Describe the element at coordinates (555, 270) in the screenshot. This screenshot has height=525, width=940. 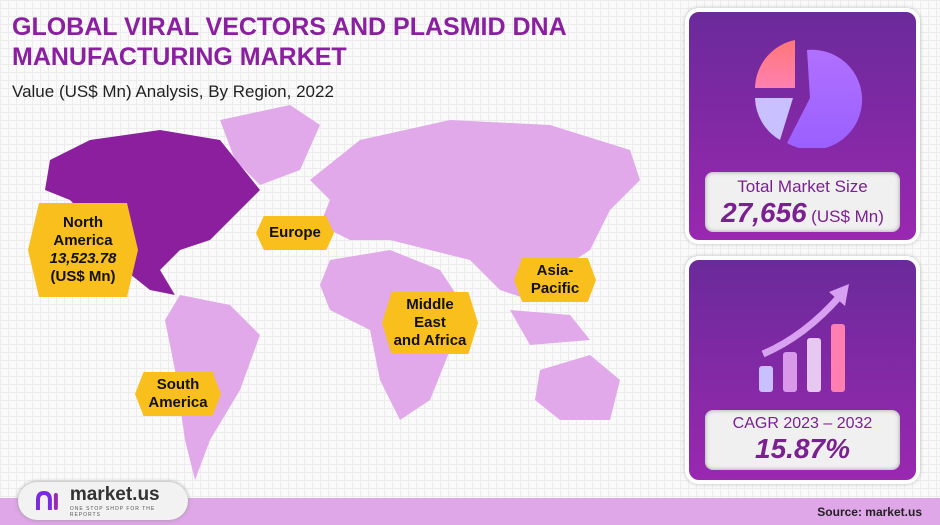
I see `ap-line1: Asia-` at that location.